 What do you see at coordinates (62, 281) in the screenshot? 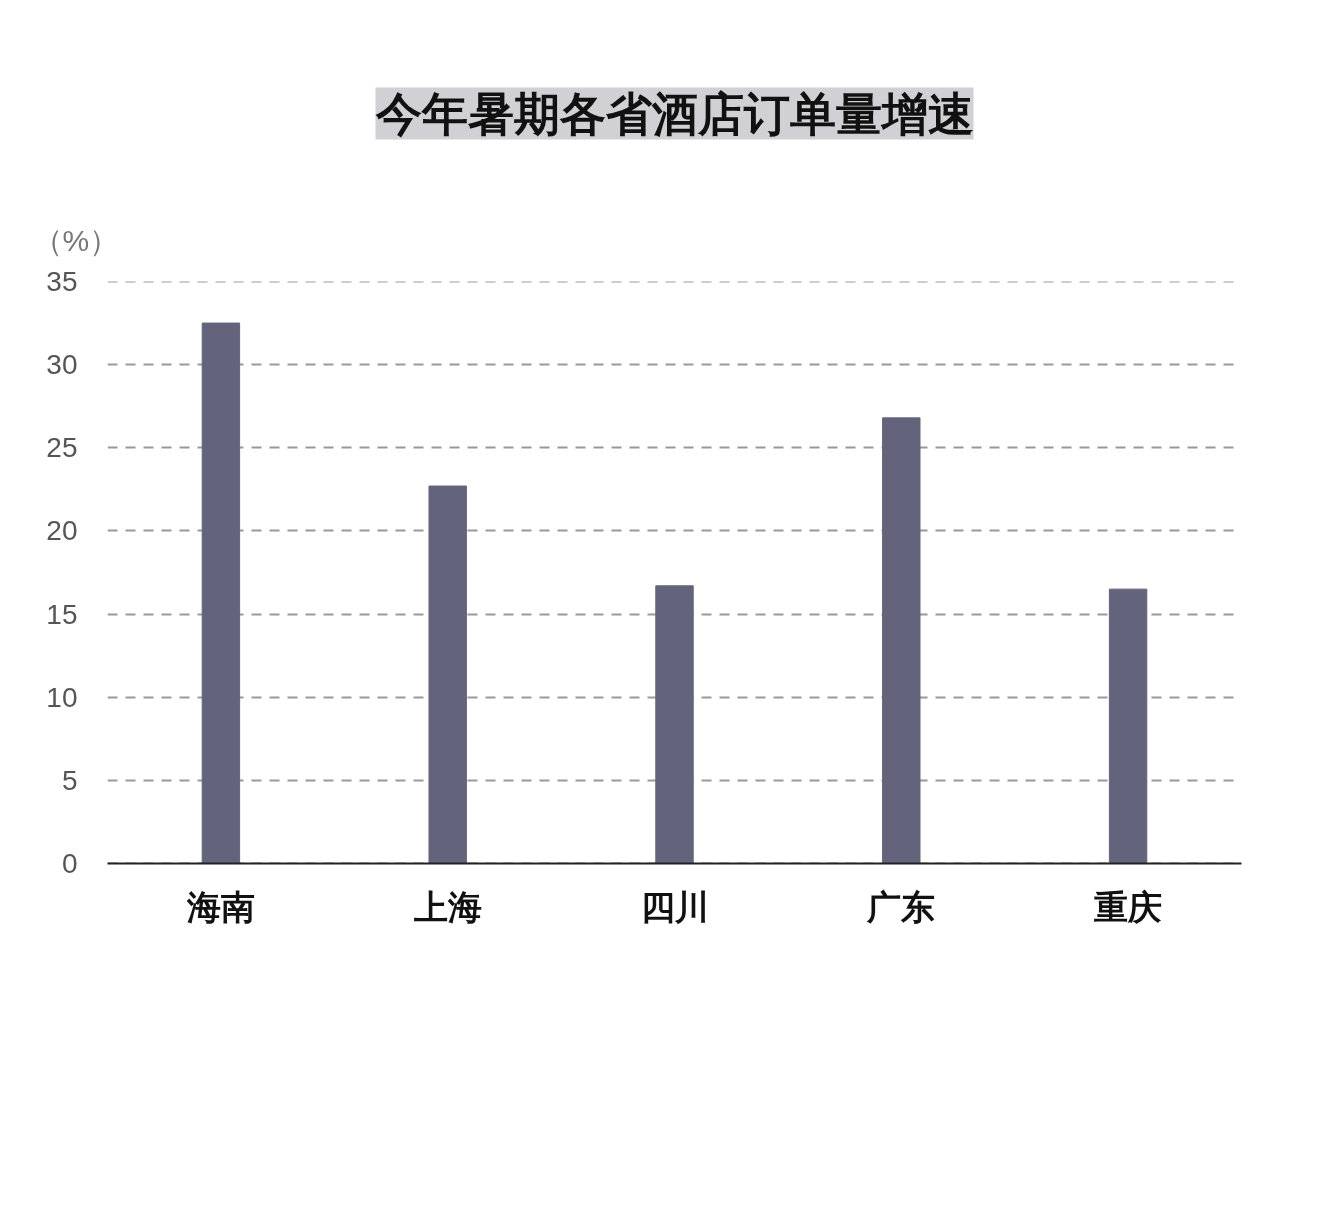
I see `y-tick-label: 35` at bounding box center [62, 281].